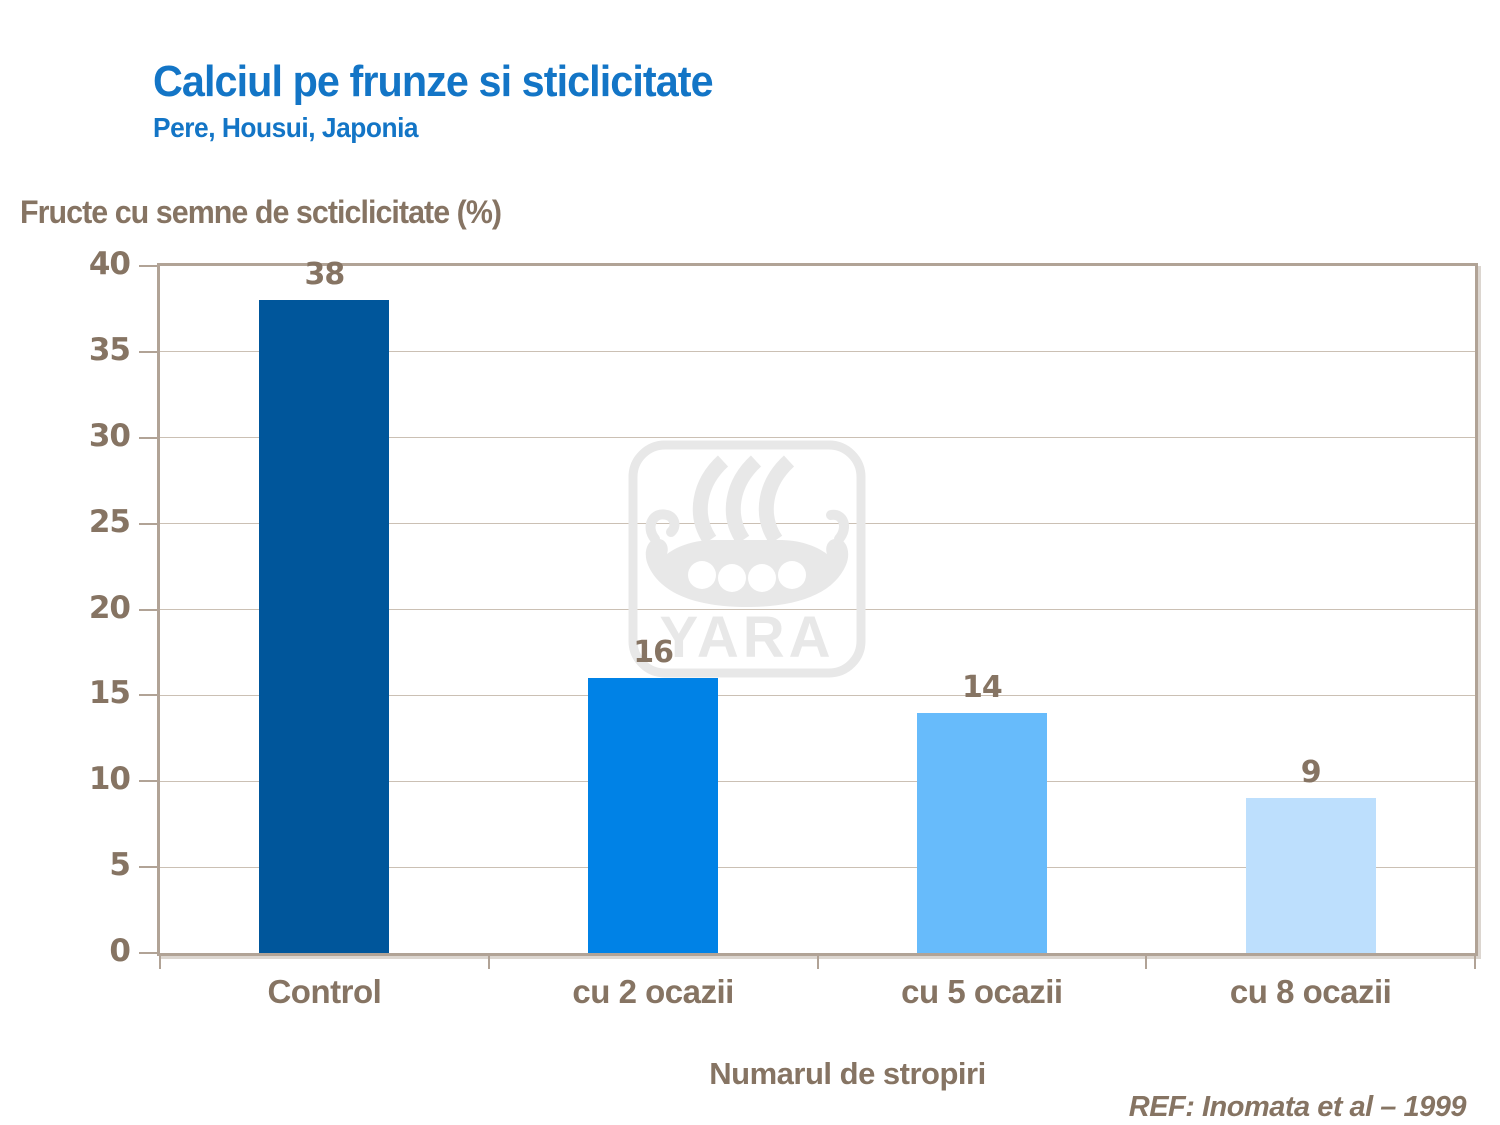 The width and height of the screenshot is (1500, 1125). I want to click on bar-cu-2-ocazii, so click(653, 815).